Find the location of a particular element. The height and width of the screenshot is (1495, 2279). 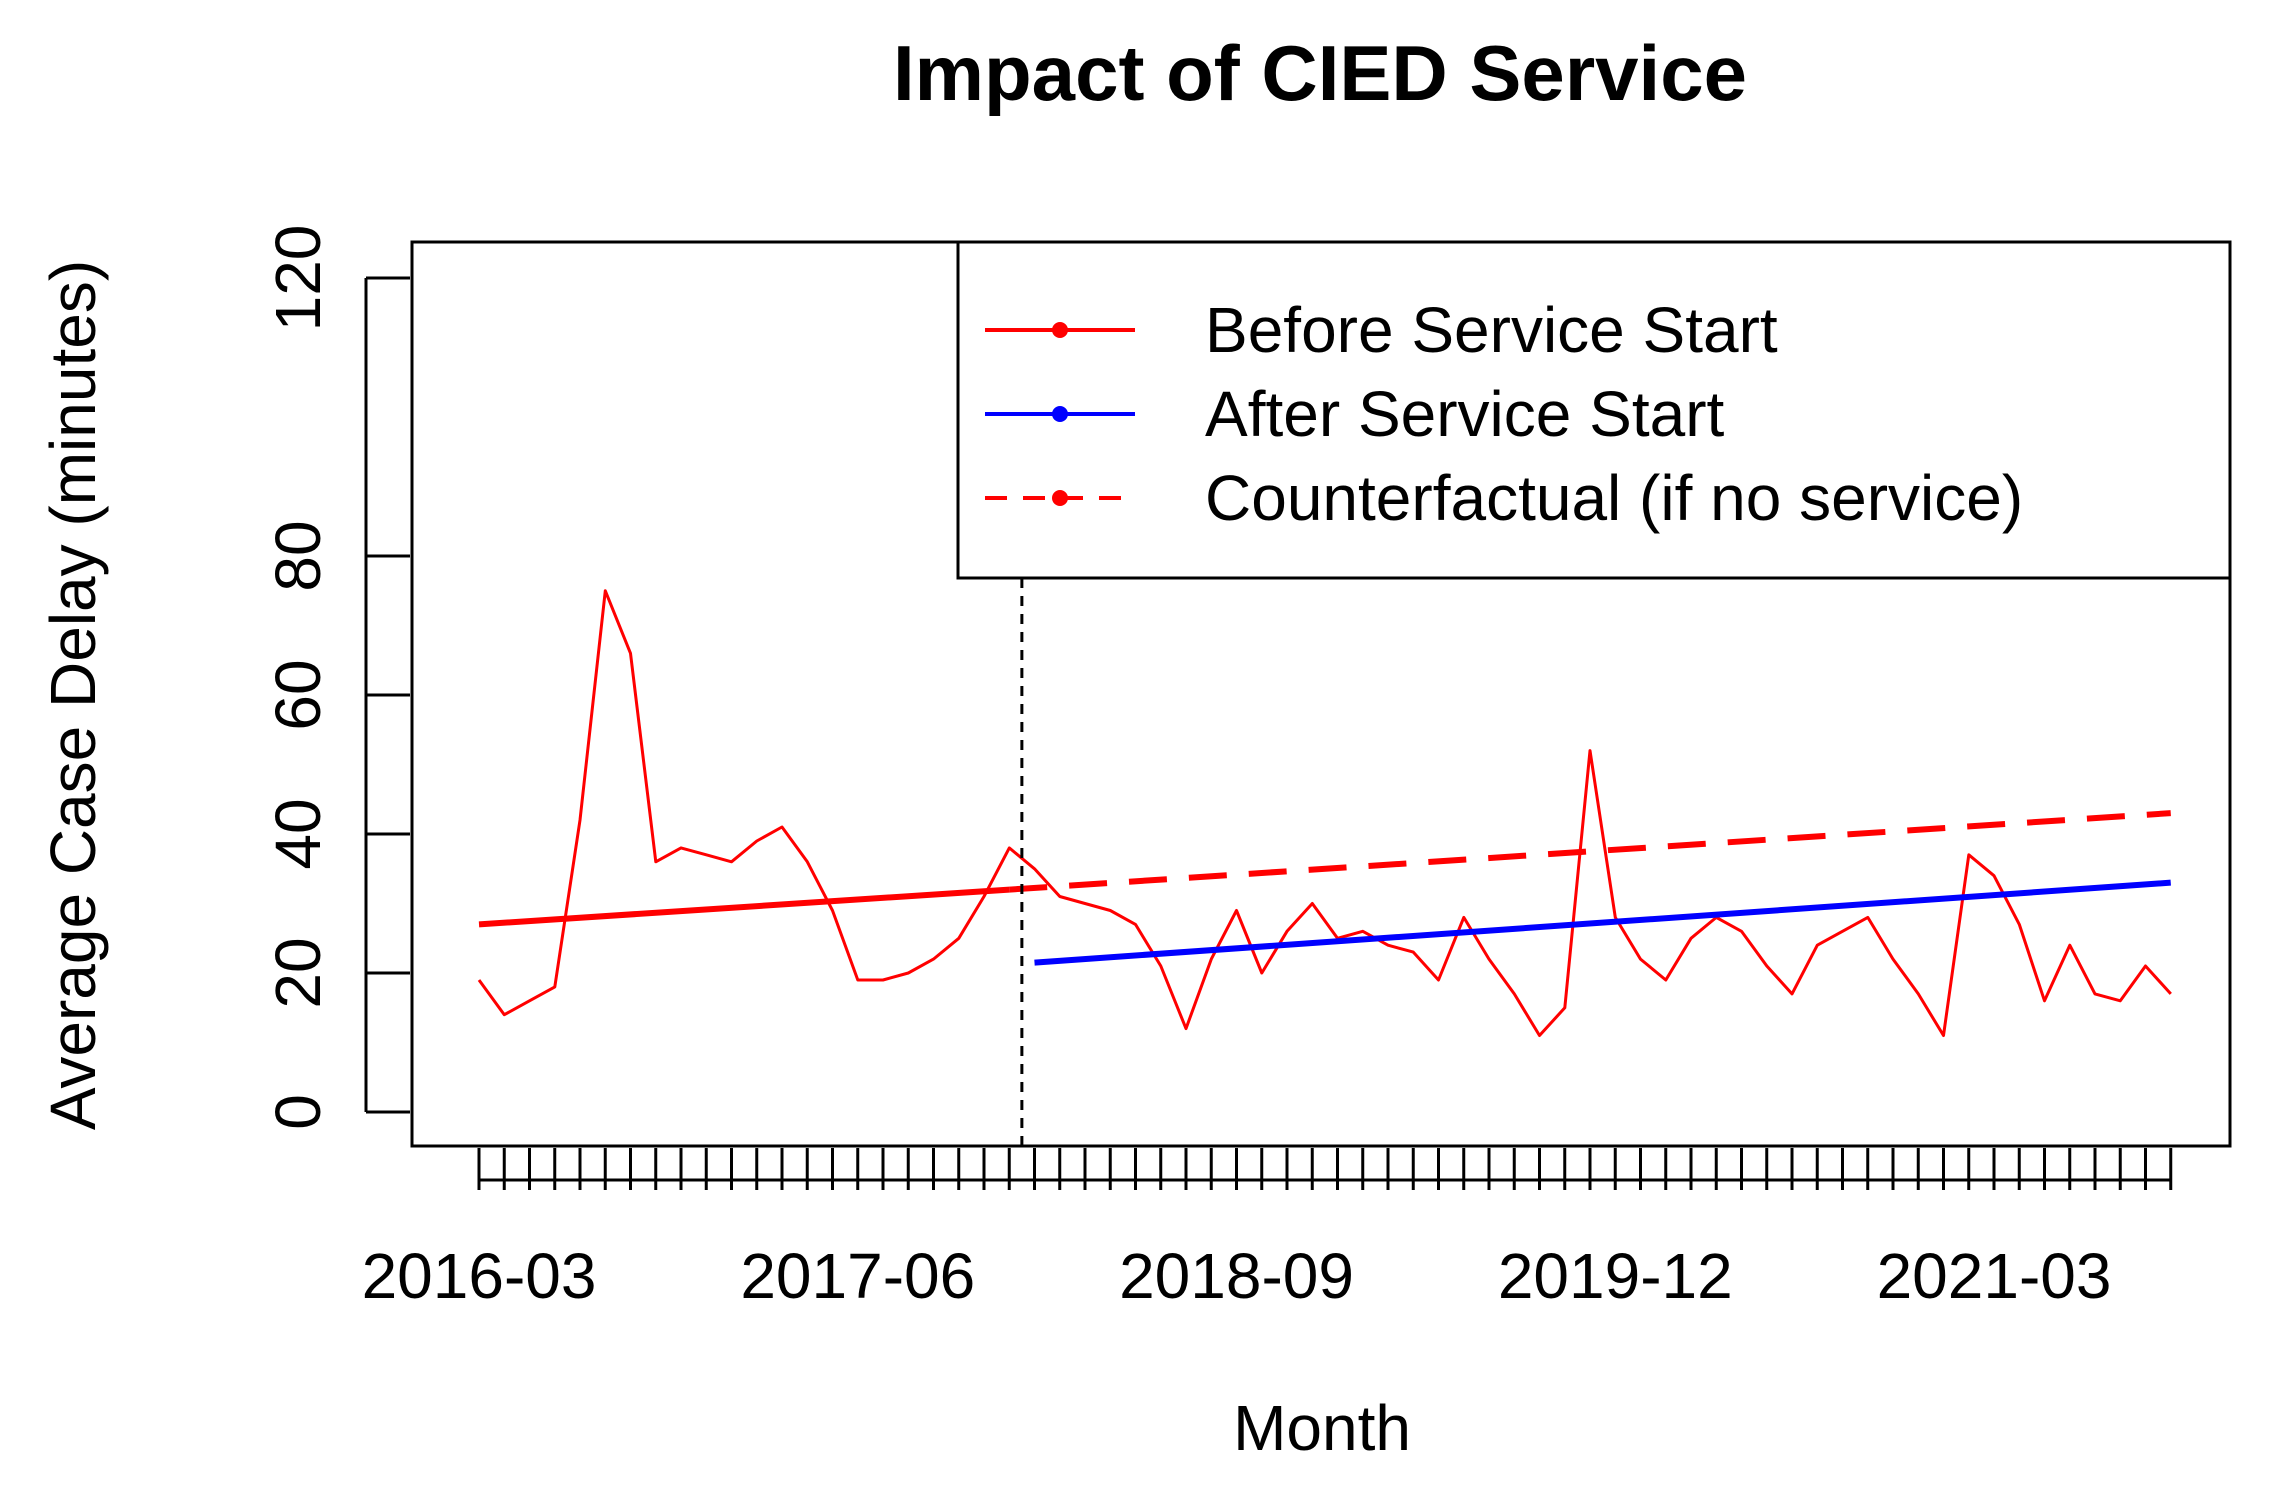

y-tick-label: 80 is located at coordinates (298, 555).